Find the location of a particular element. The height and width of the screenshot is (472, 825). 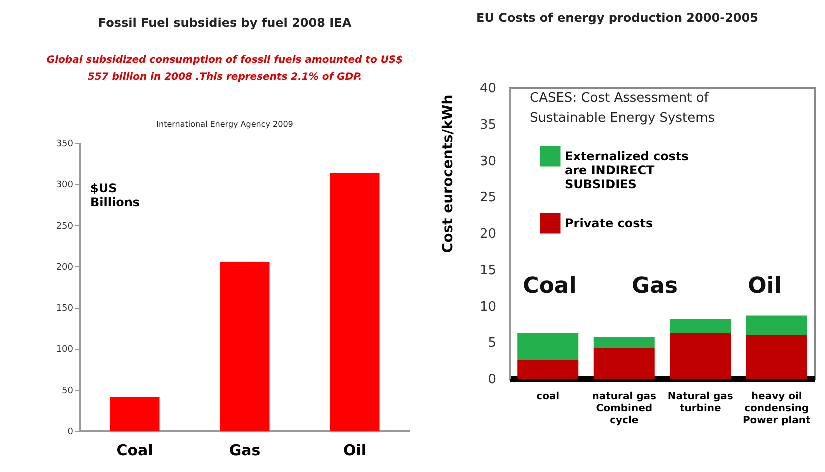

x-tick-label: Oil is located at coordinates (355, 451).